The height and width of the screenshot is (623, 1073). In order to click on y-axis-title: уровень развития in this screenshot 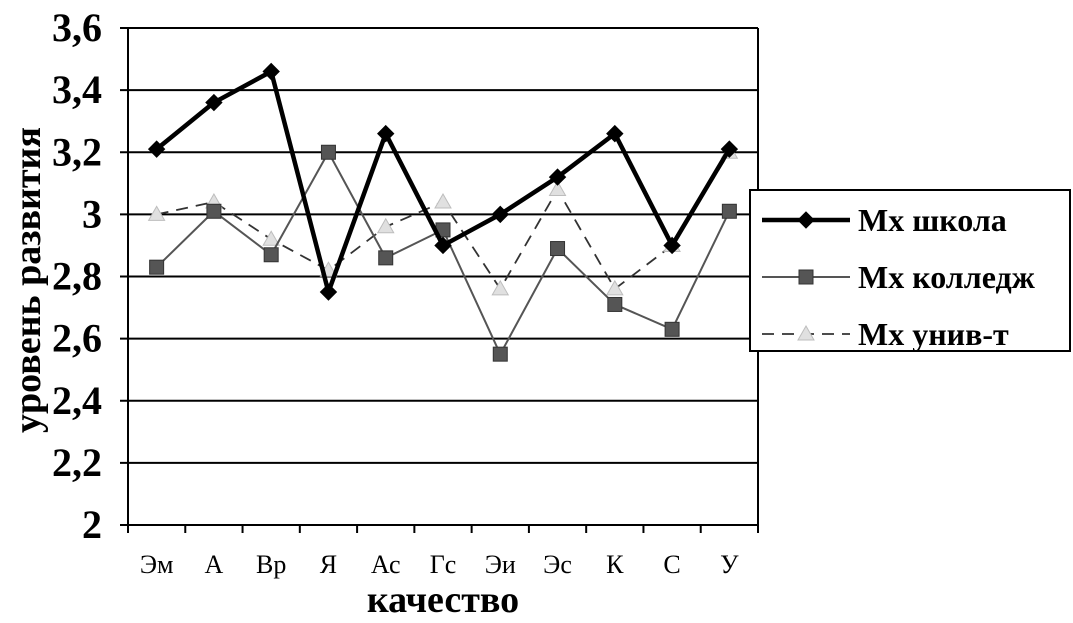, I will do `click(28, 280)`.